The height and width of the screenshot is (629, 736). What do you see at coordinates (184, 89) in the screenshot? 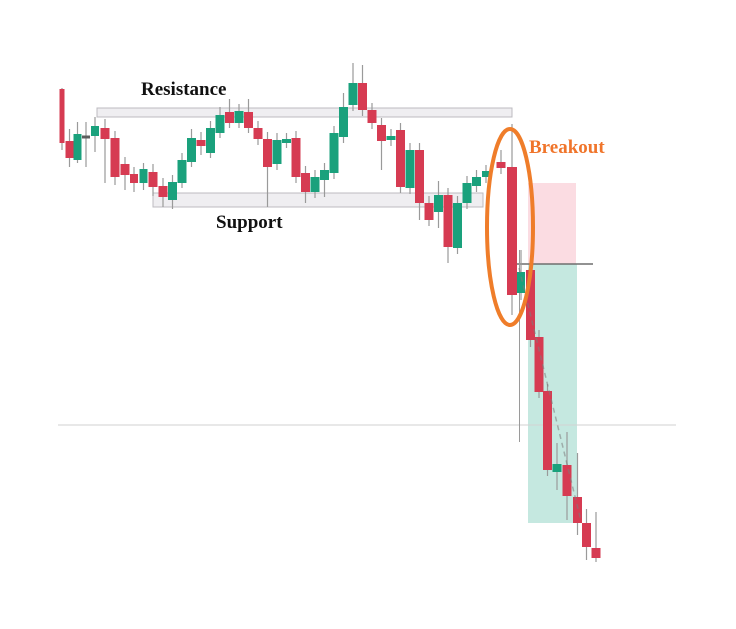
I see `resistance-label: Resistance` at bounding box center [184, 89].